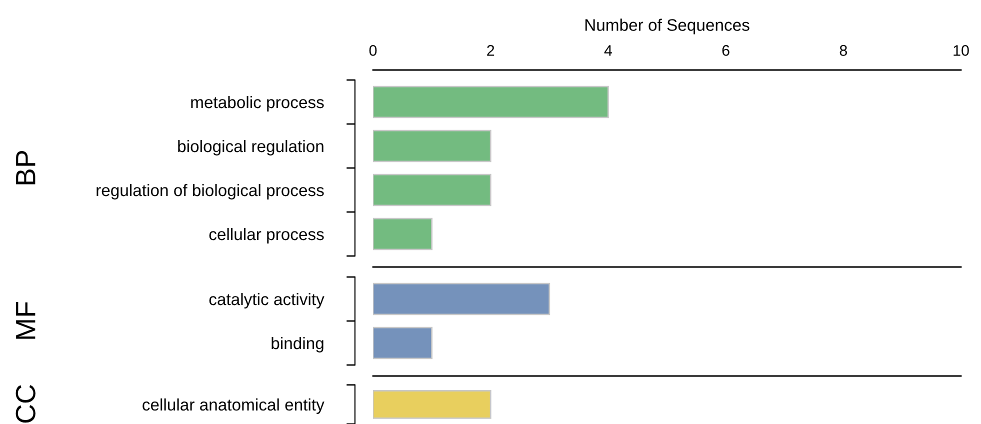 The image size is (981, 424). Describe the element at coordinates (26, 167) in the screenshot. I see `y-axis-title: BP` at that location.